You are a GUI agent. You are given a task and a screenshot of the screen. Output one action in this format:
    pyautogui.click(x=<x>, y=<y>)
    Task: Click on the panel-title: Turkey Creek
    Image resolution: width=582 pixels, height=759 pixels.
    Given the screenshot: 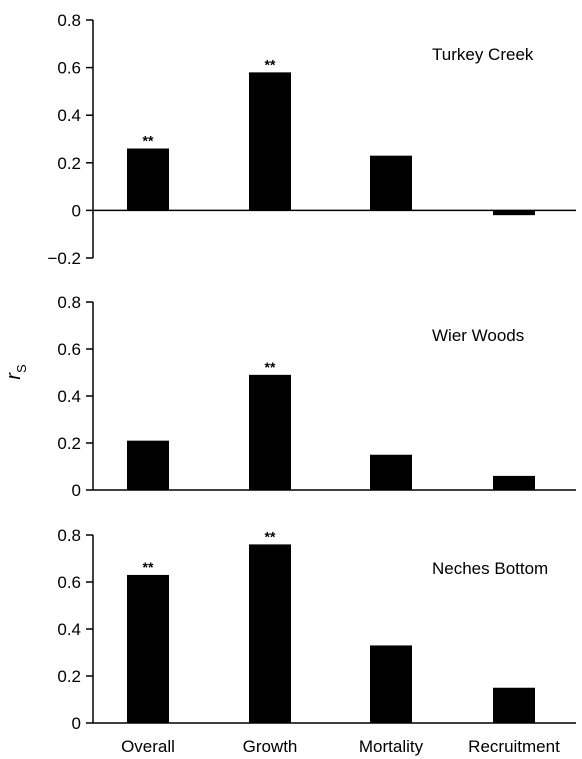 What is the action you would take?
    pyautogui.click(x=483, y=54)
    